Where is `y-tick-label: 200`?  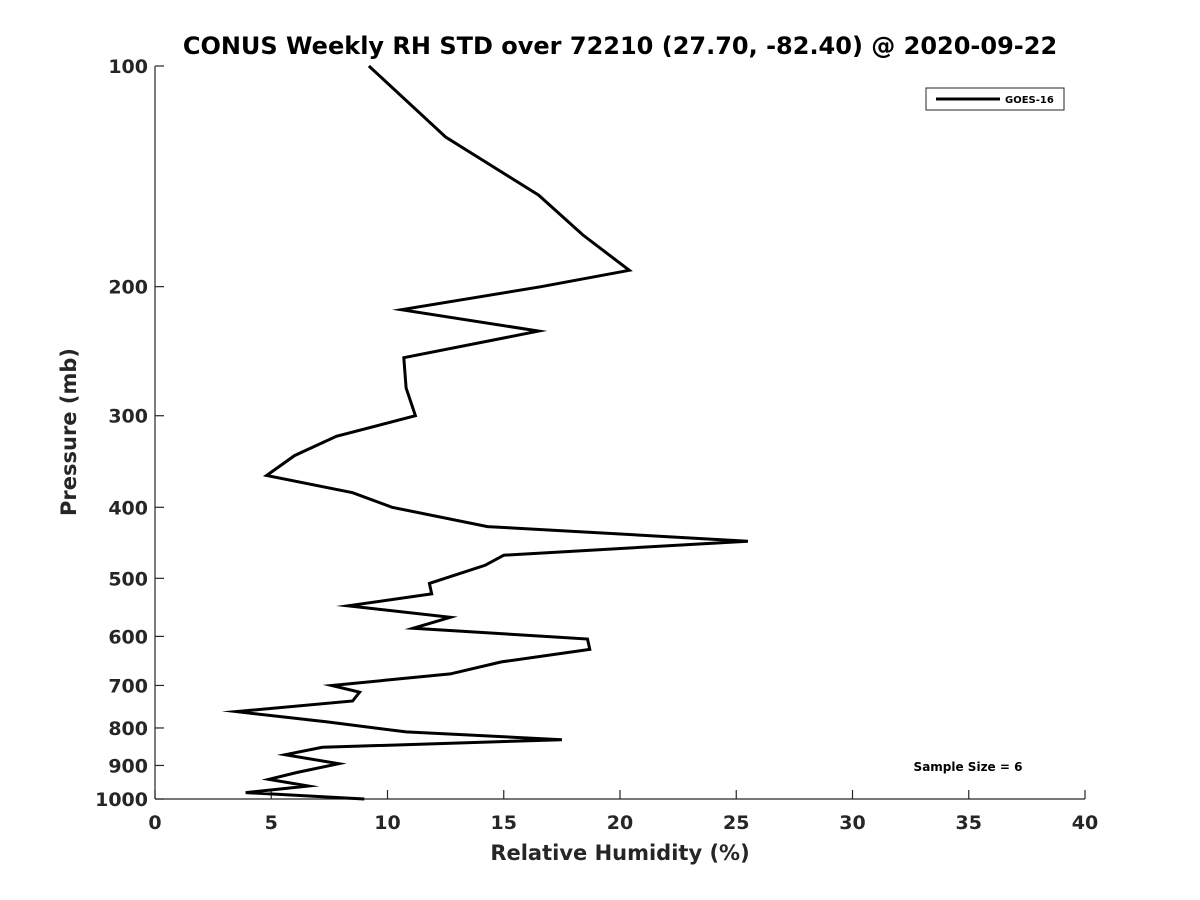 y-tick-label: 200 is located at coordinates (128, 288).